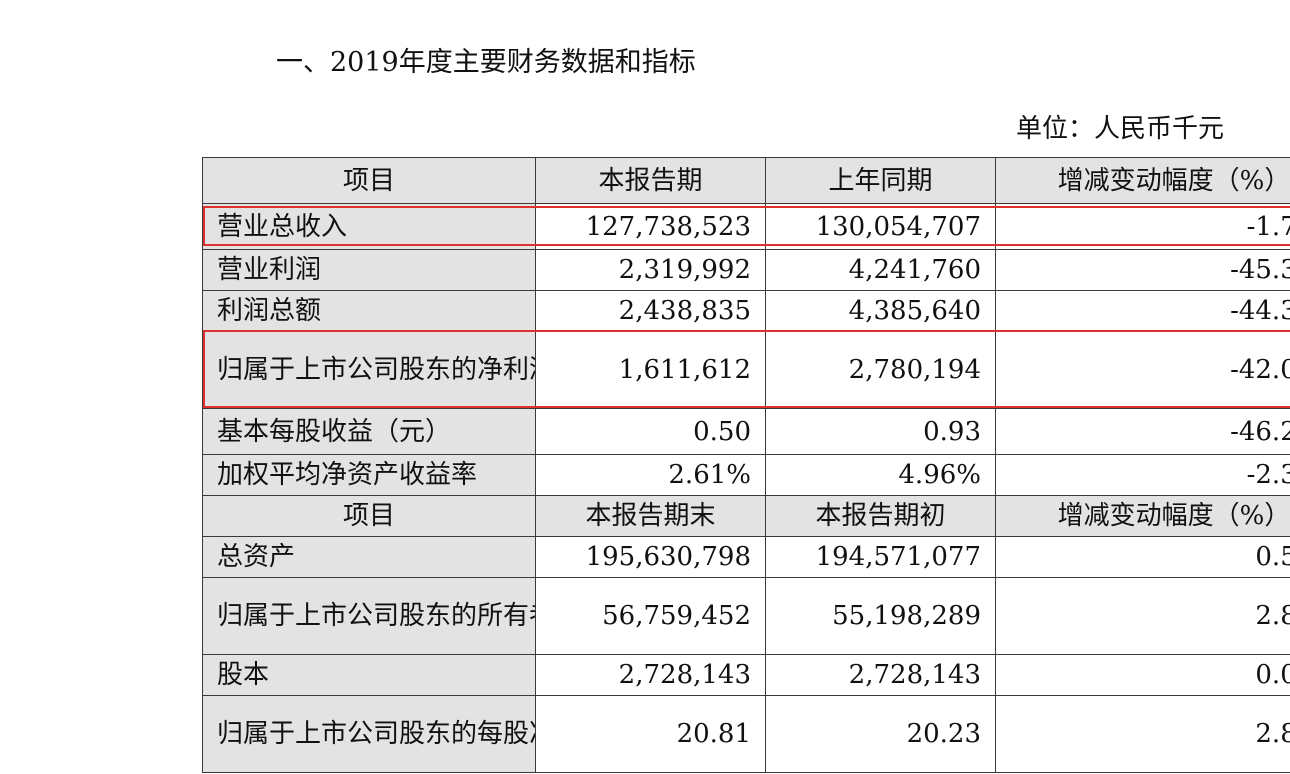  Describe the element at coordinates (369, 675) in the screenshot. I see `row-item: 股本` at that location.